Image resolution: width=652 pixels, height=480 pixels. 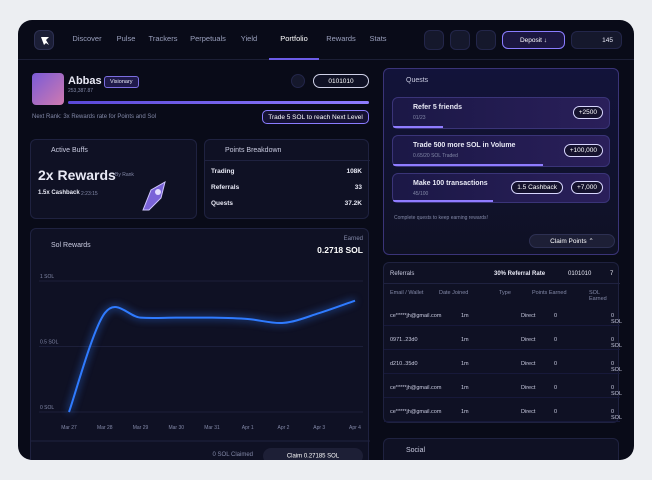 I want to click on quest-progress: 0.65/20 SOL Traded, so click(x=435, y=156).